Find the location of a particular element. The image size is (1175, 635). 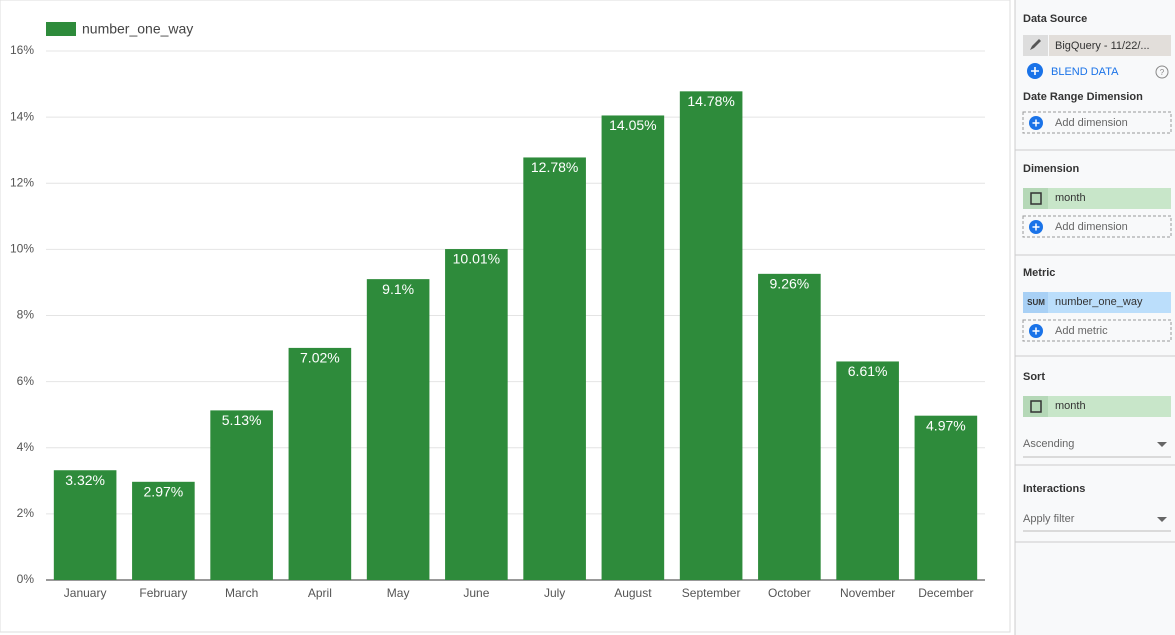

section-label: Date Range Dimension is located at coordinates (1083, 97).